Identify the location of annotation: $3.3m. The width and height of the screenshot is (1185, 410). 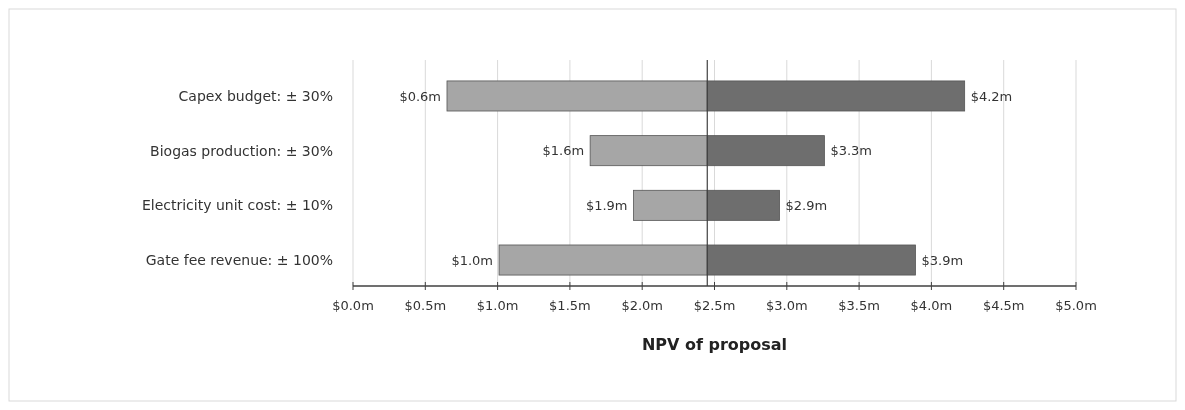
(851, 151).